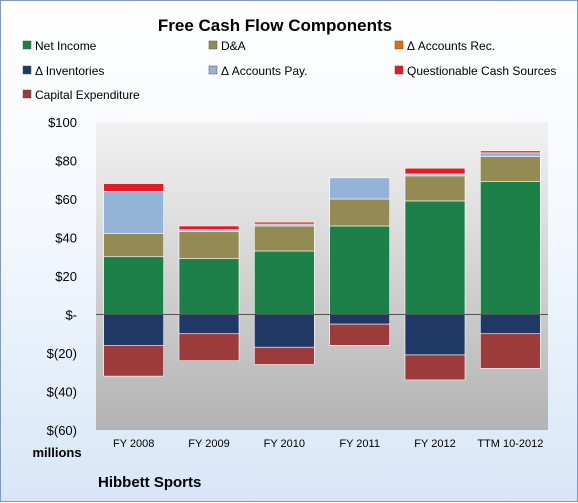 Image resolution: width=578 pixels, height=503 pixels. Describe the element at coordinates (66, 238) in the screenshot. I see `y-tick-label: $40` at that location.